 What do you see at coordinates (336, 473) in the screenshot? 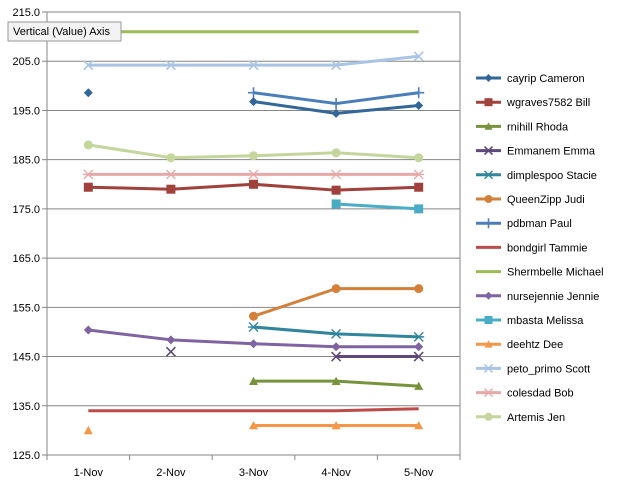
I see `x-tick-label: 4-Nov` at bounding box center [336, 473].